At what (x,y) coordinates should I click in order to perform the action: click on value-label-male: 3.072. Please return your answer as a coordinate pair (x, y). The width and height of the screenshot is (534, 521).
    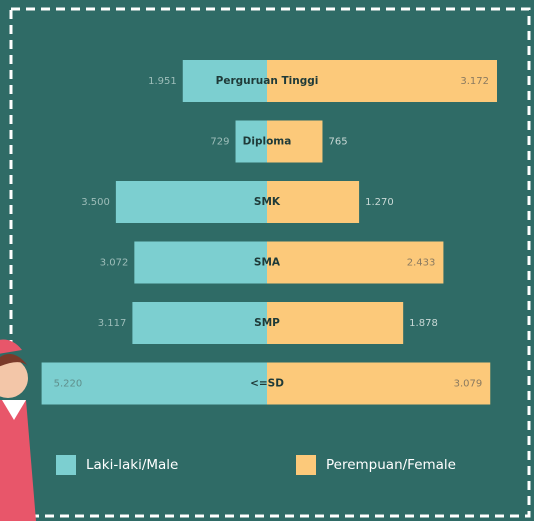
    Looking at the image, I should click on (114, 263).